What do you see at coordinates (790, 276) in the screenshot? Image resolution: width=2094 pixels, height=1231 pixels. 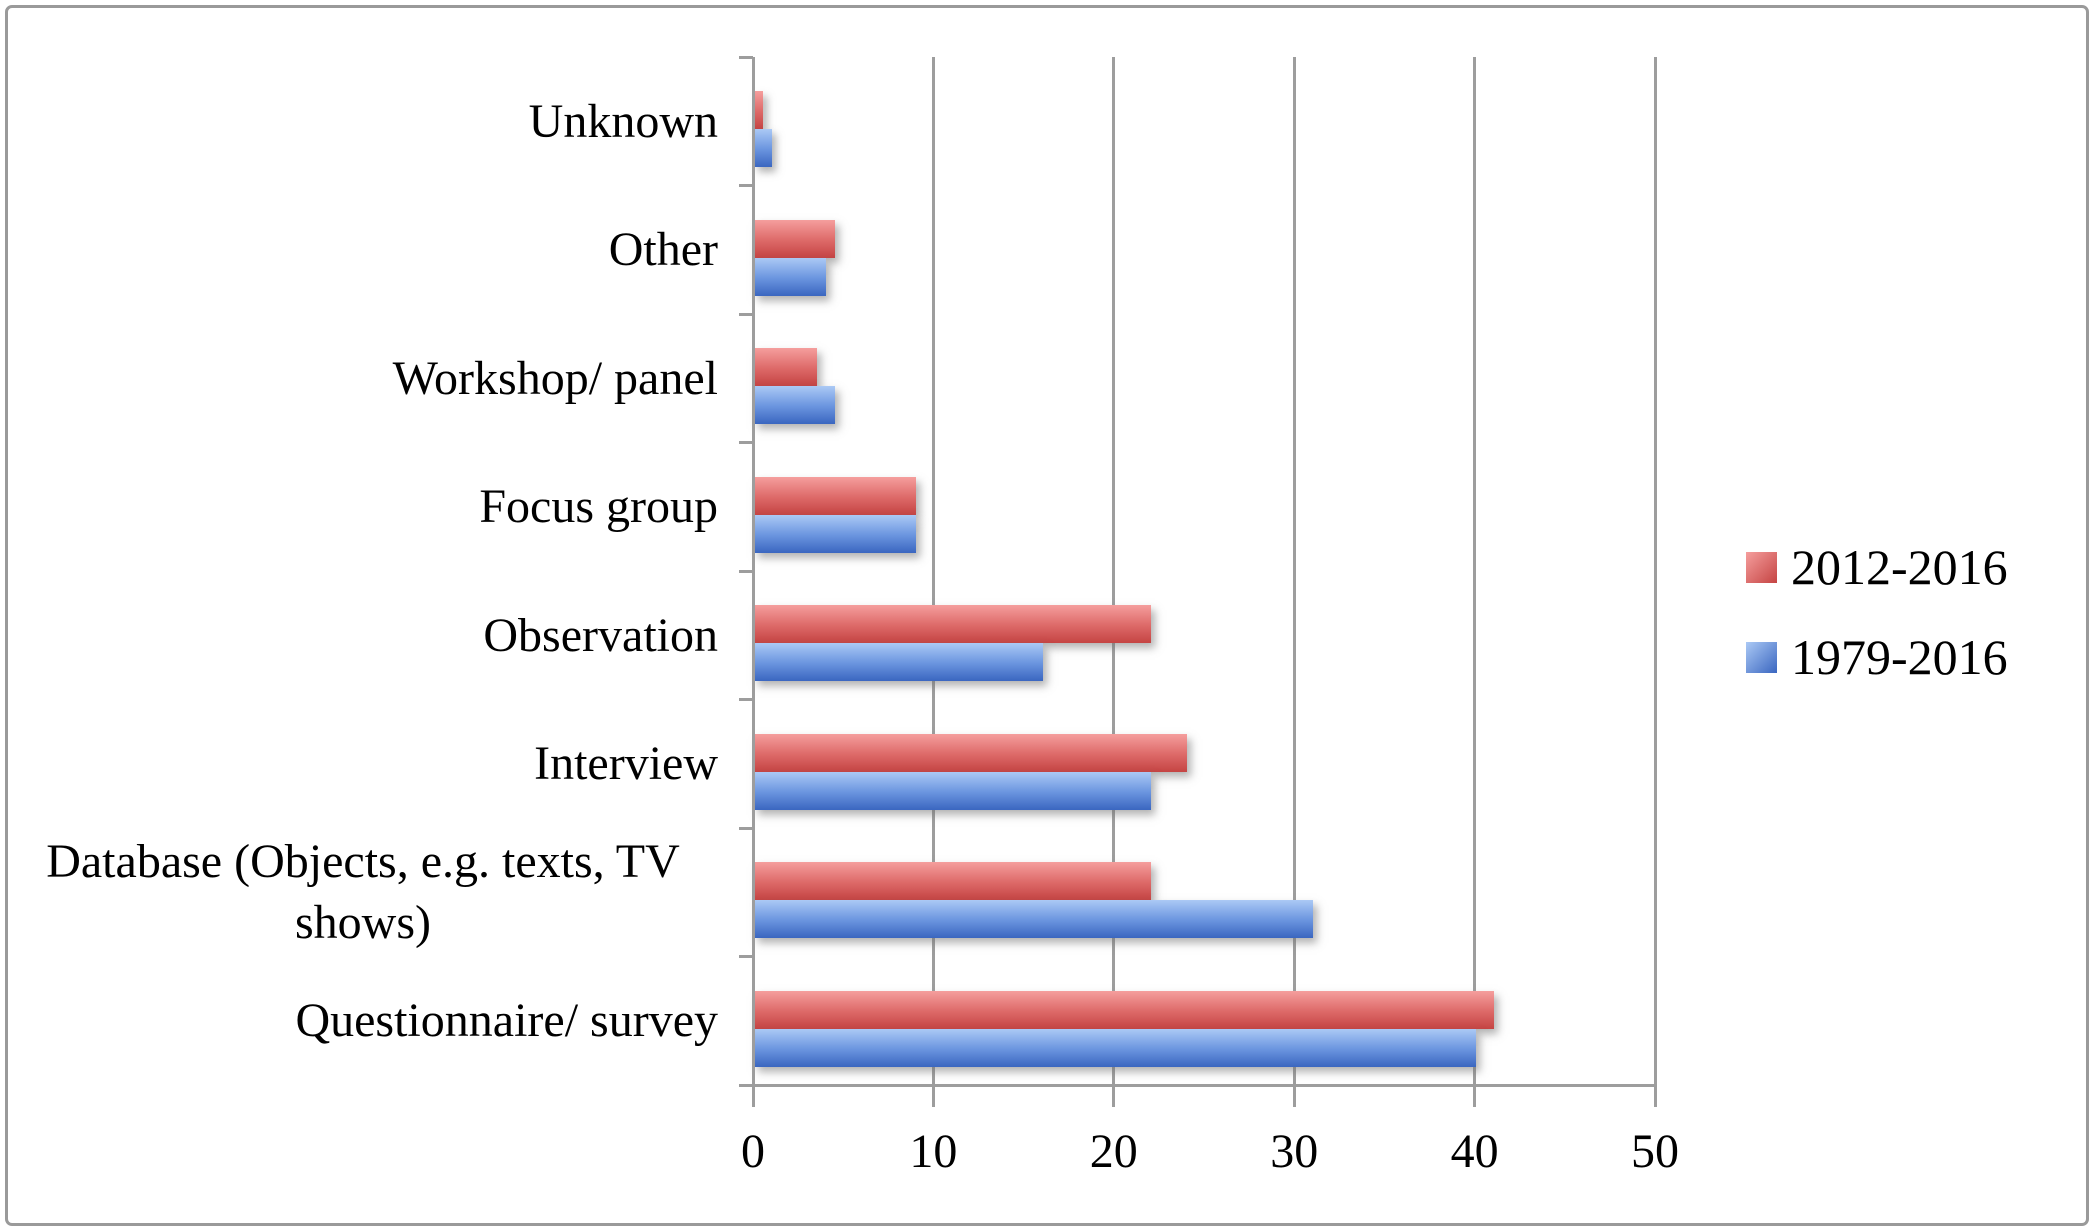 I see `bar-1979-2016-other` at bounding box center [790, 276].